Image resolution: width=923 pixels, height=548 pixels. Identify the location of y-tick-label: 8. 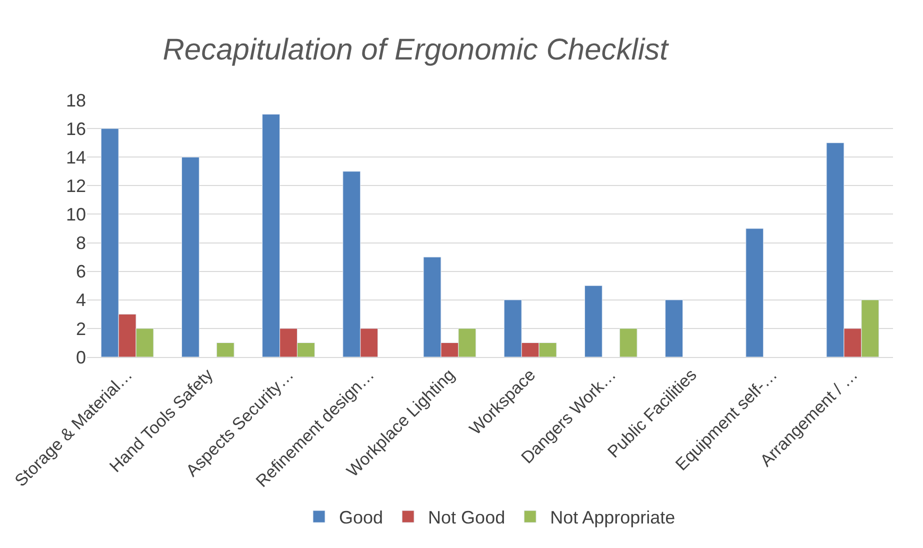
(81, 243).